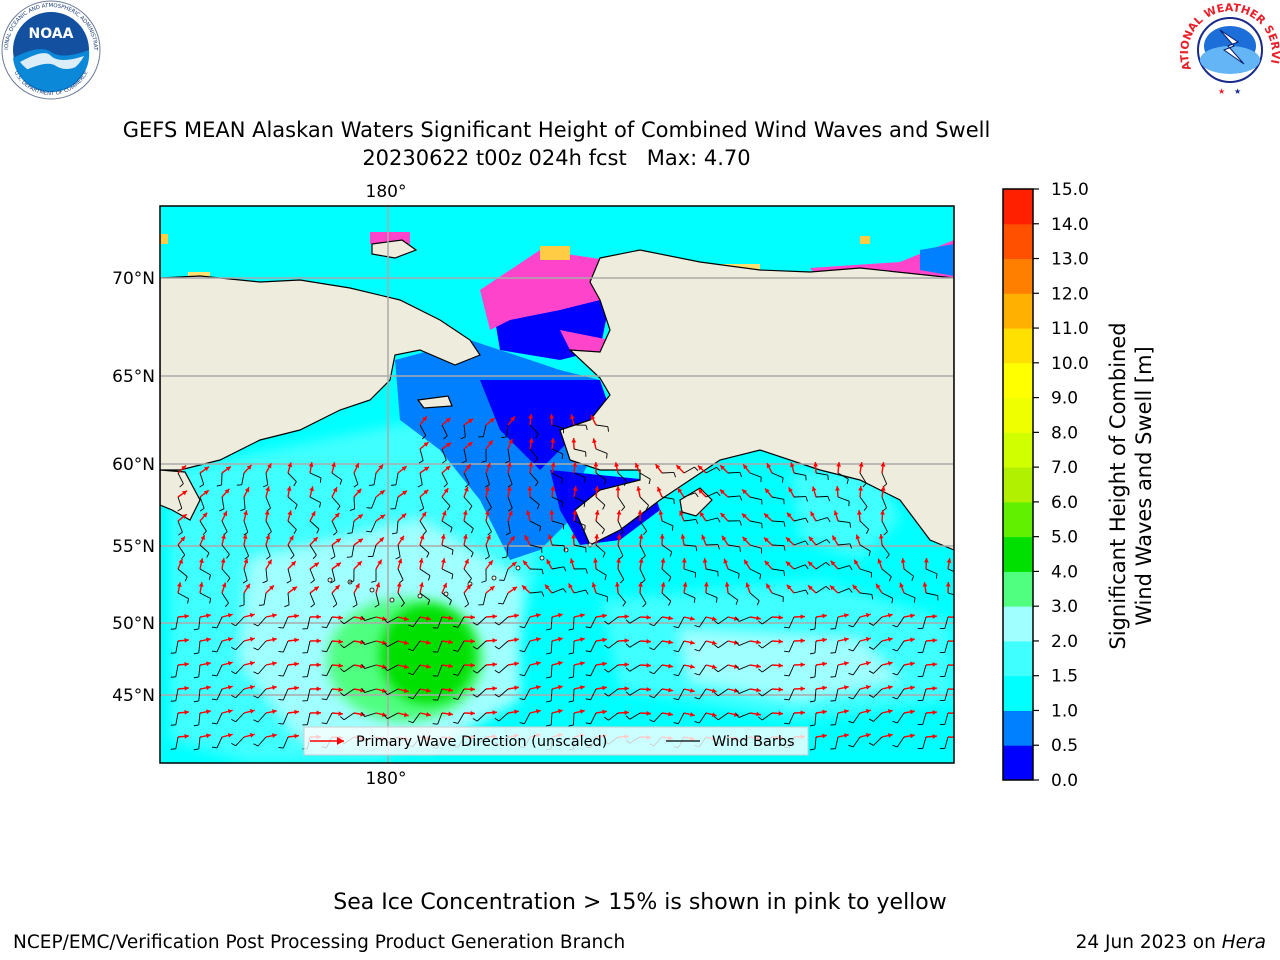 This screenshot has width=1280, height=960. Describe the element at coordinates (133, 279) in the screenshot. I see `lat-tick-label: 70°N` at that location.